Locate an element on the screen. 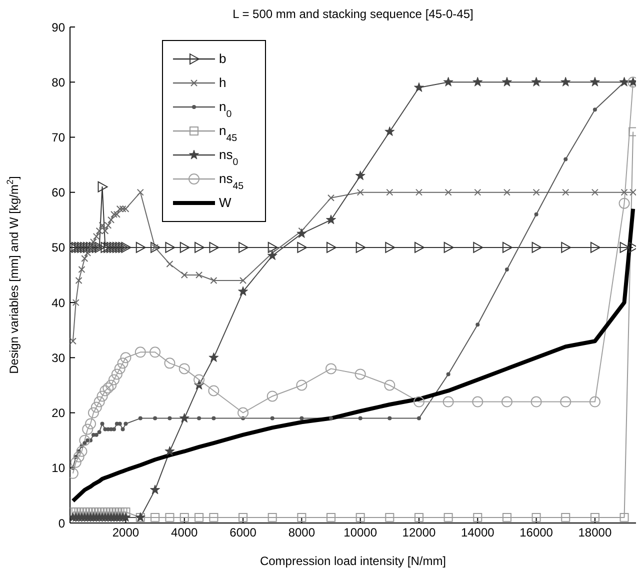 The image size is (640, 572). legend-label: b is located at coordinates (222, 58).